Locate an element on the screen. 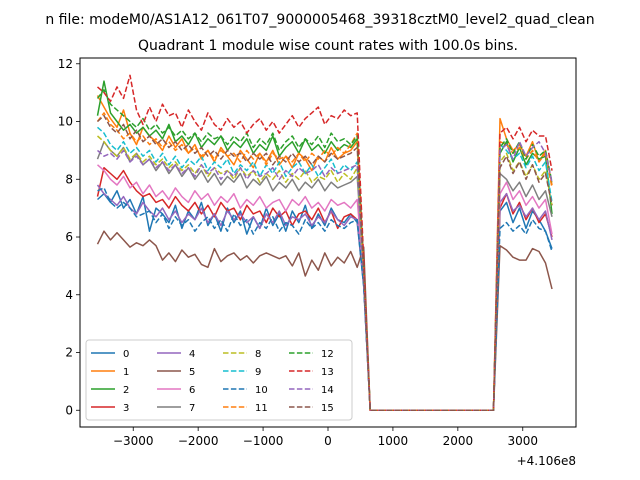 The width and height of the screenshot is (640, 480). x-tick-label: 2000 is located at coordinates (458, 441).